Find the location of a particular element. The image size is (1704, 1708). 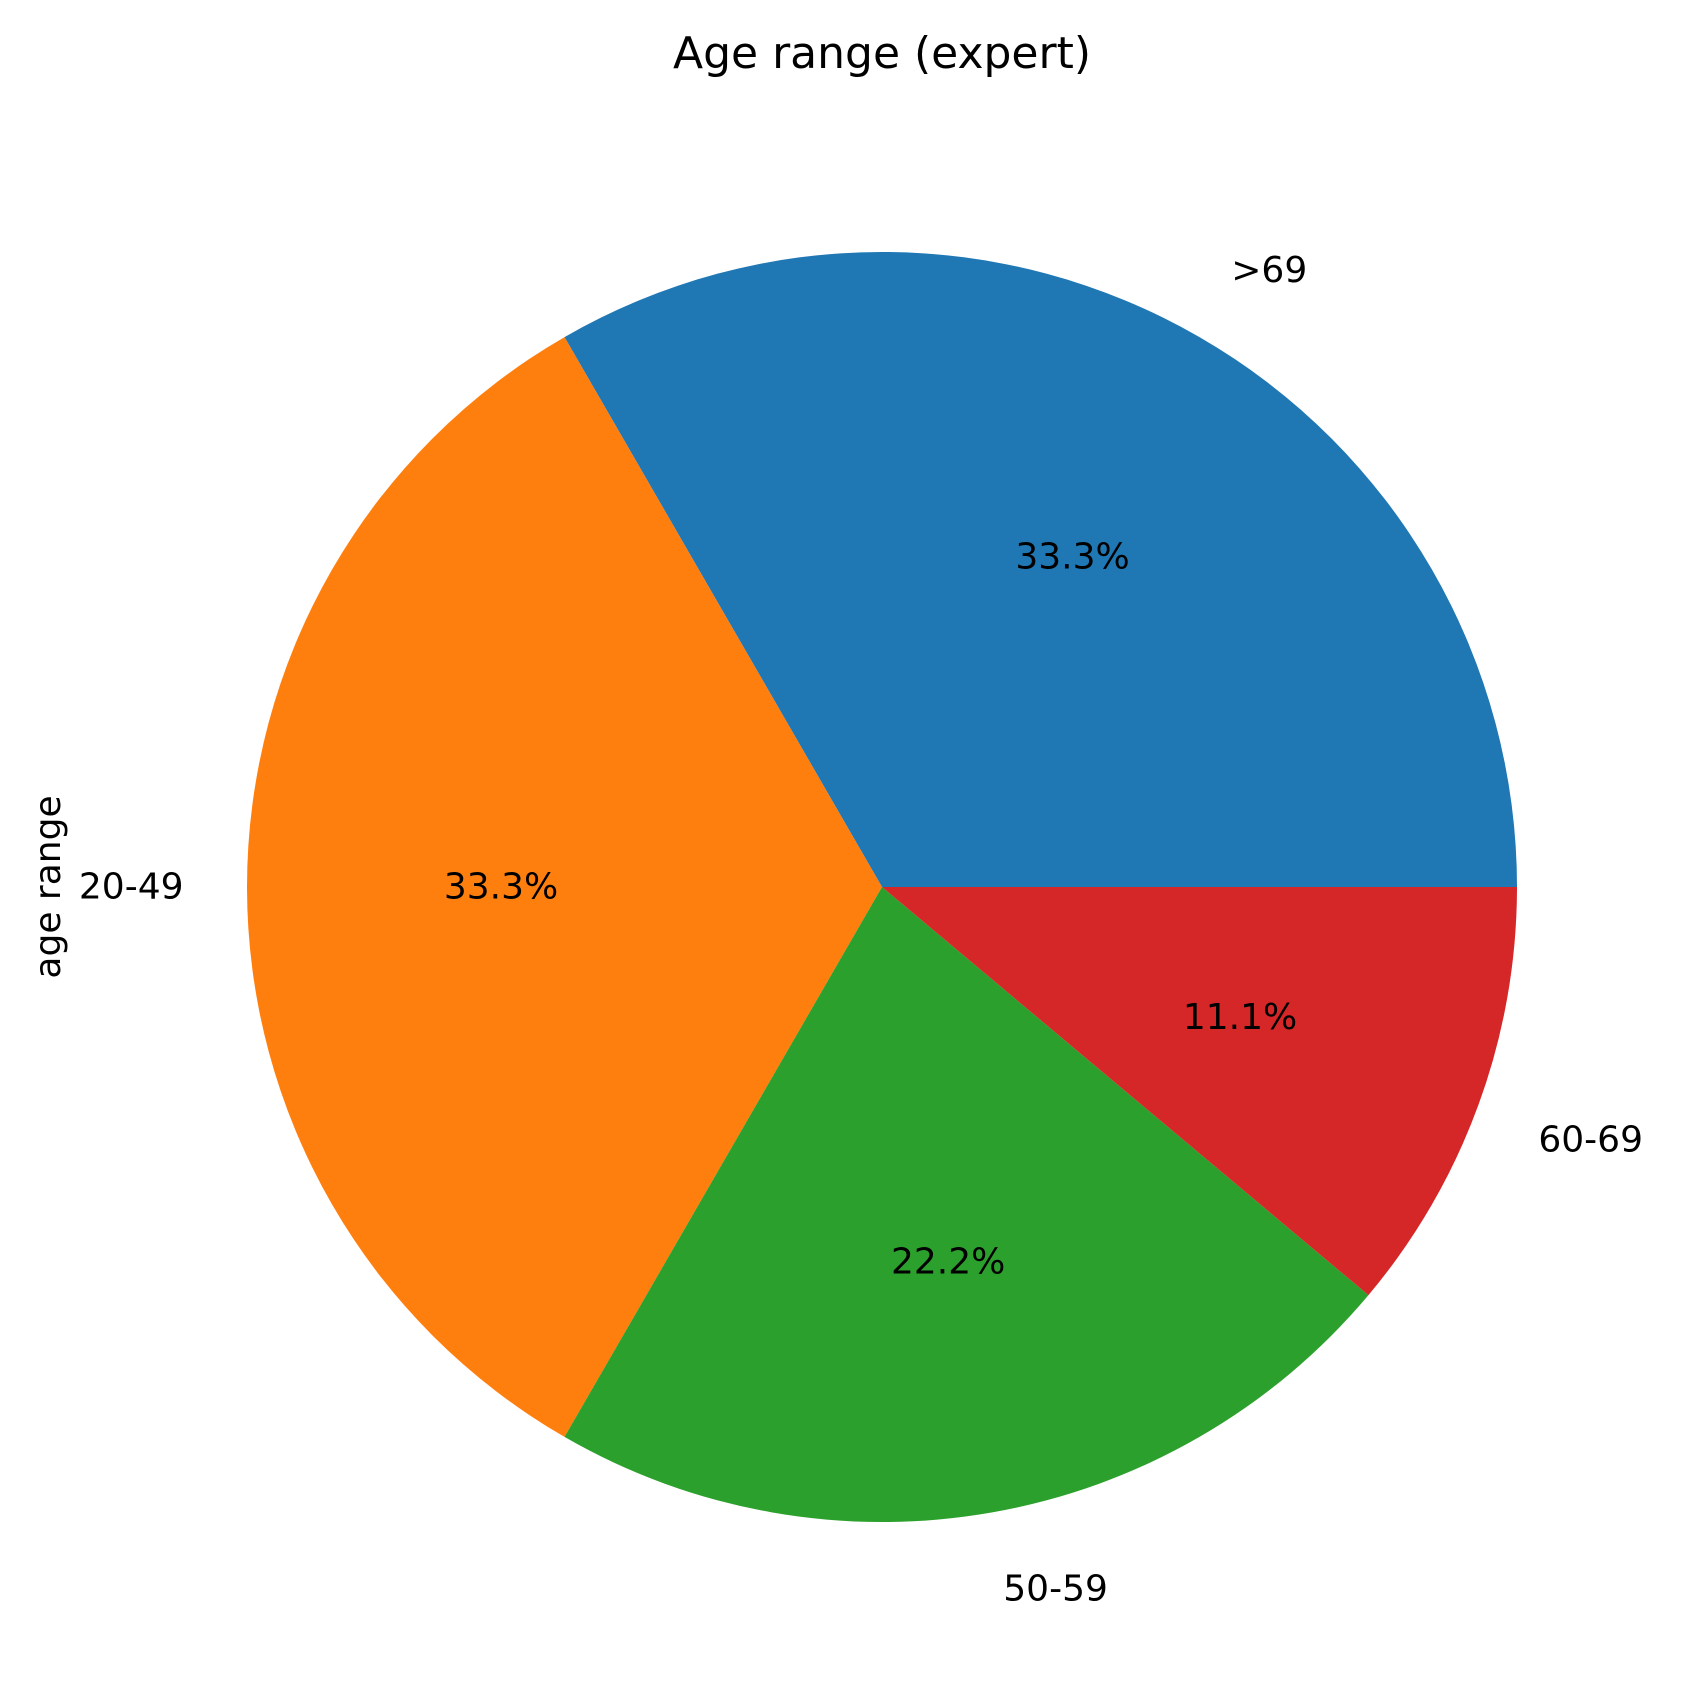

pie-pct-label: 11.1% is located at coordinates (1240, 1017).